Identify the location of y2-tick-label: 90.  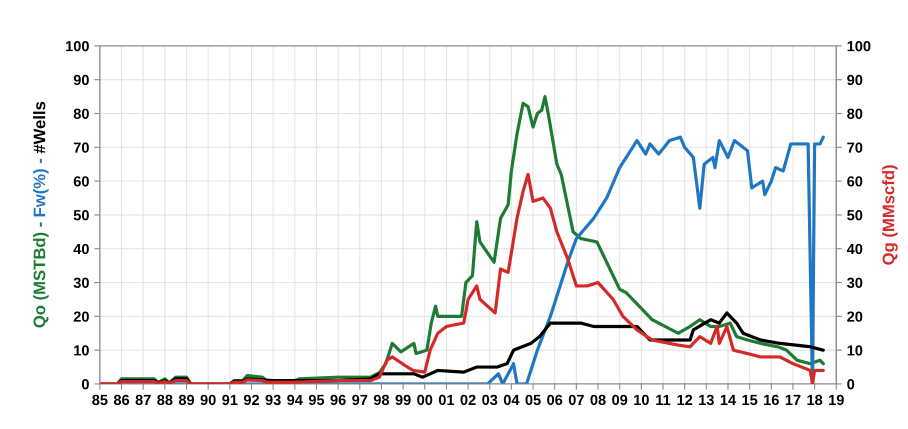
(854, 80).